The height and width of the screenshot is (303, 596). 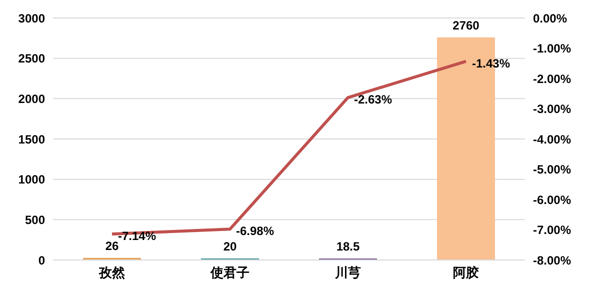 What do you see at coordinates (552, 169) in the screenshot?
I see `y2-tick-label: -5.00%` at bounding box center [552, 169].